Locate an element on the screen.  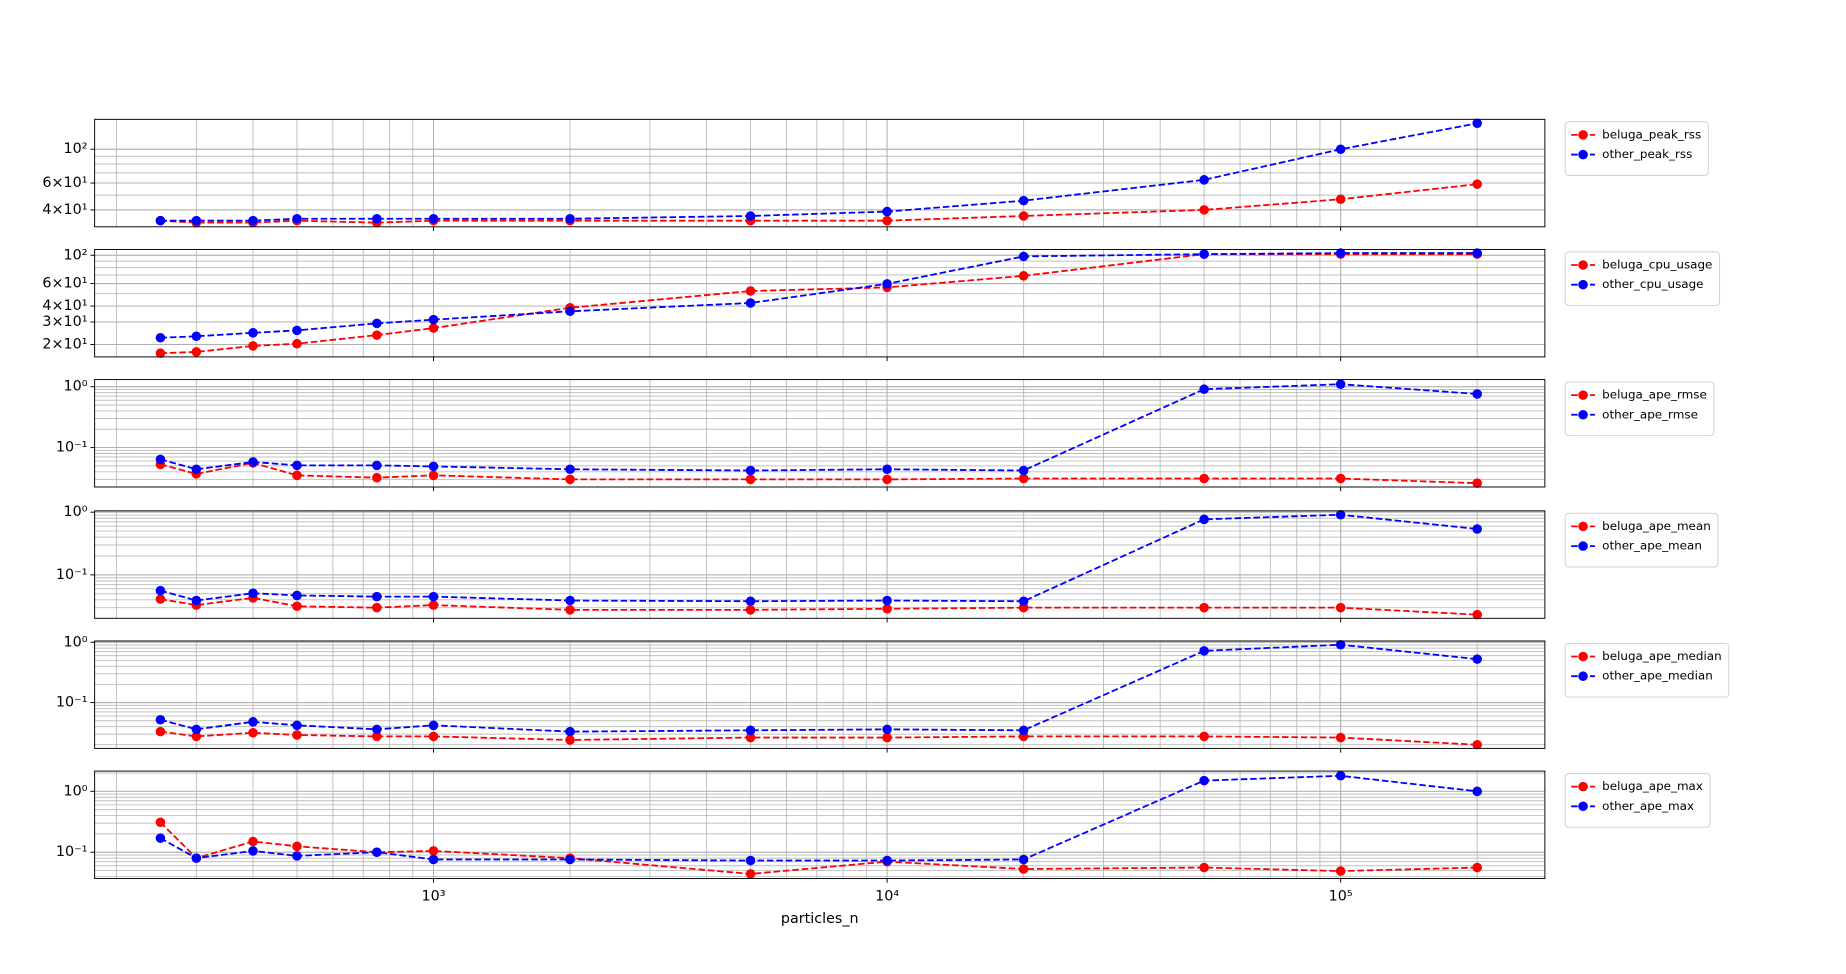
legend-label: other_ape_mean is located at coordinates (1652, 546).